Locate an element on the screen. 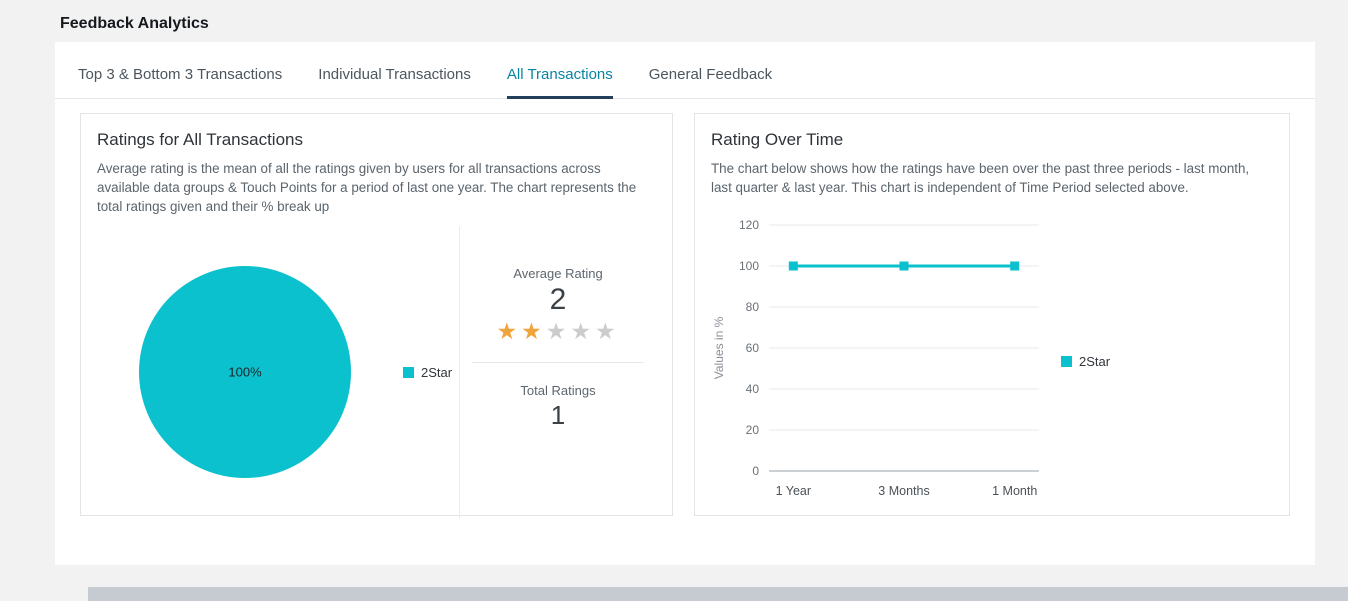 This screenshot has height=601, width=1348. svg-text: 1 Month is located at coordinates (1014, 491).